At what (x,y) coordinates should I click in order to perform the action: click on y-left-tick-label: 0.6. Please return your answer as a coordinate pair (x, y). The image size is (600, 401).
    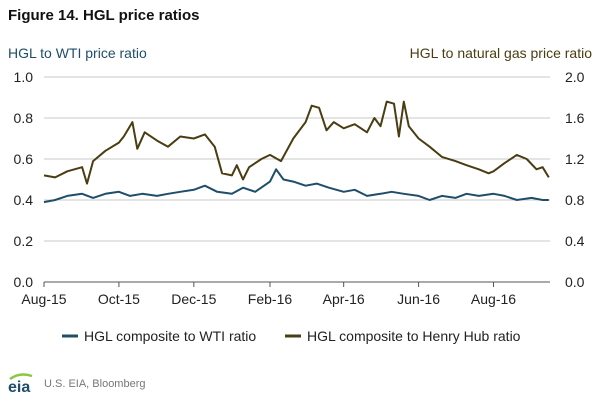
    Looking at the image, I should click on (24, 159).